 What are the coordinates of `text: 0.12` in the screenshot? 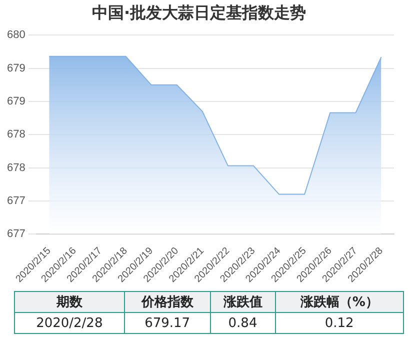 It's located at (339, 323).